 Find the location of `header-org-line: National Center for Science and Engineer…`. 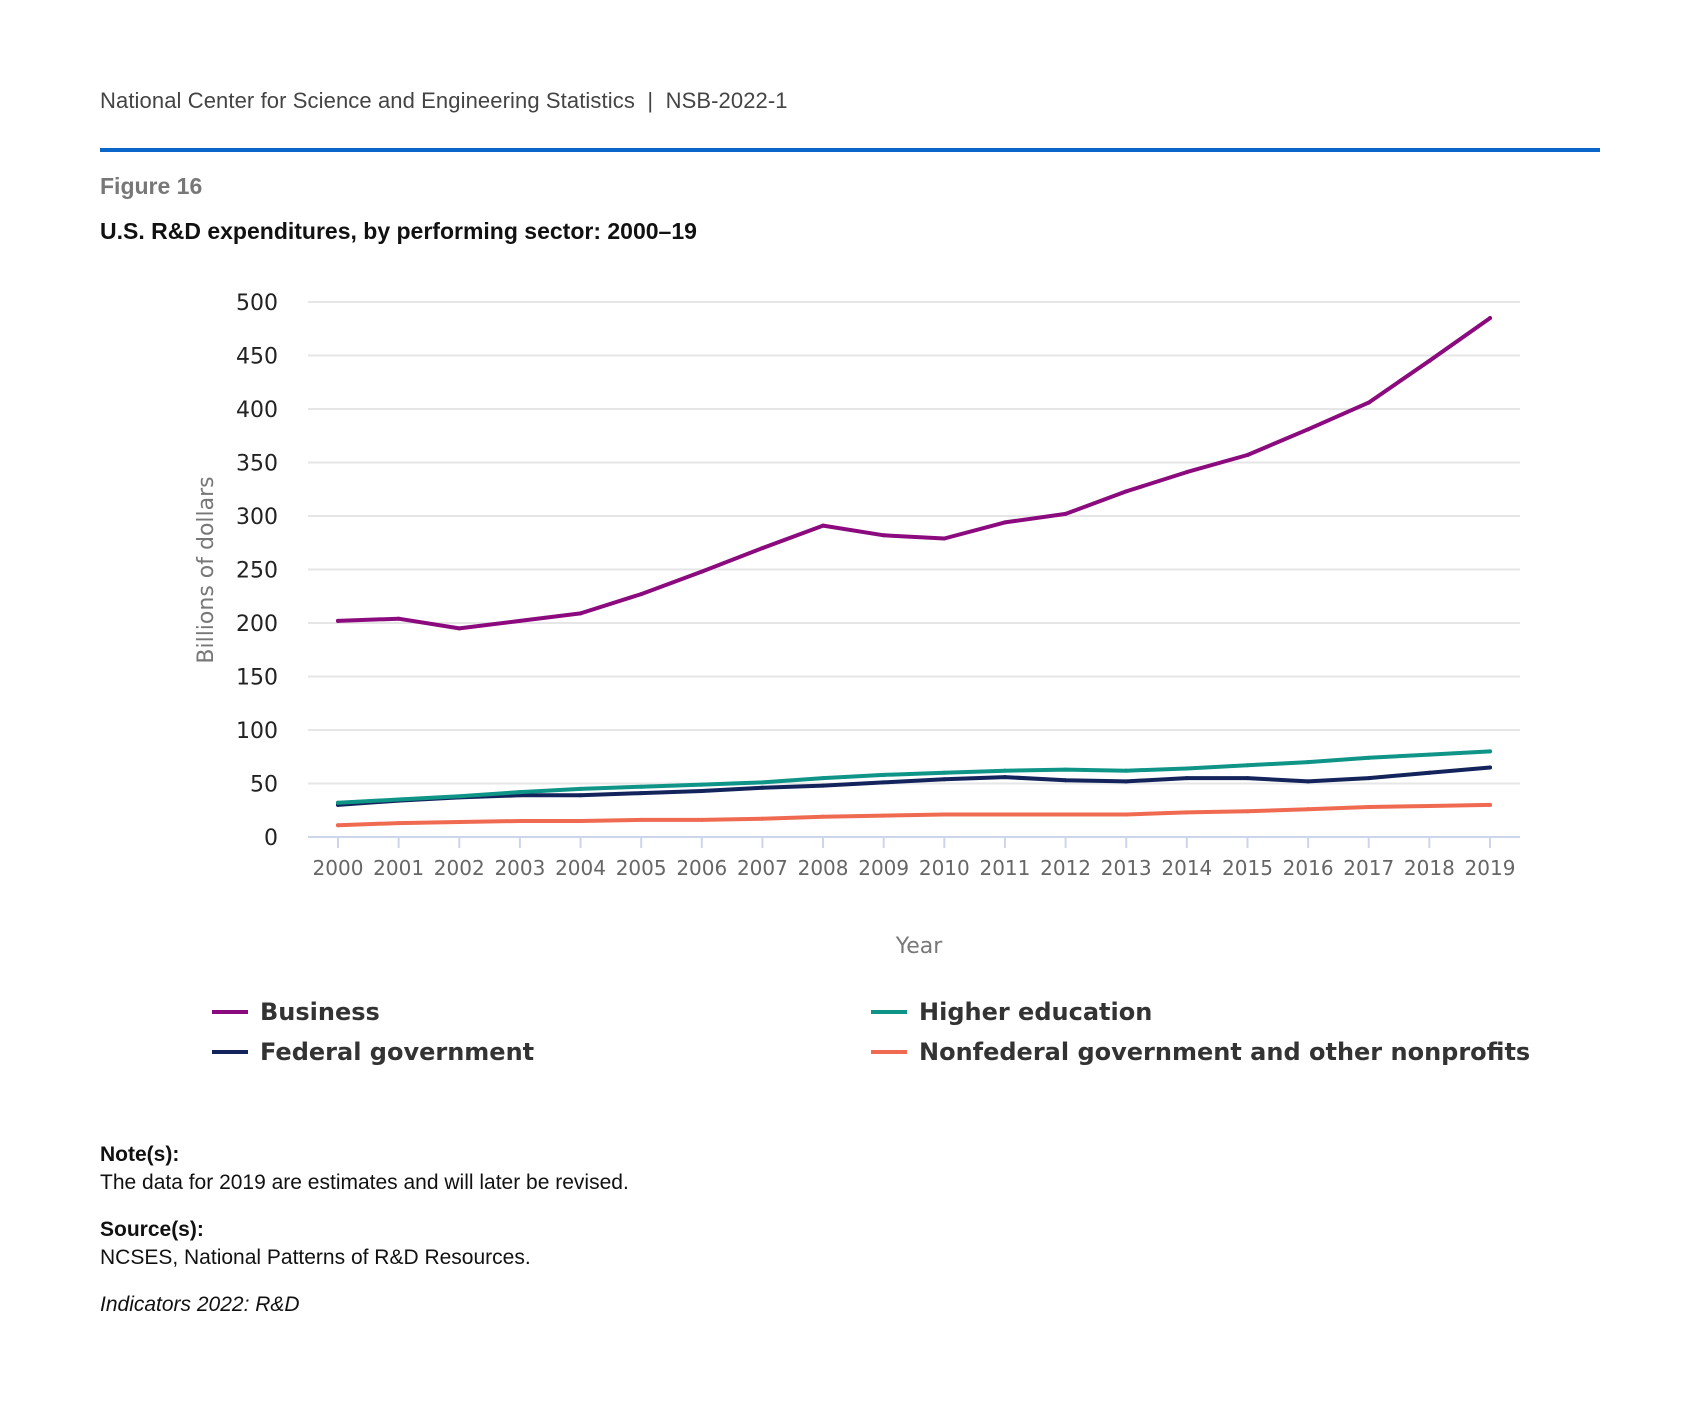

header-org-line: National Center for Science and Engineer… is located at coordinates (444, 100).